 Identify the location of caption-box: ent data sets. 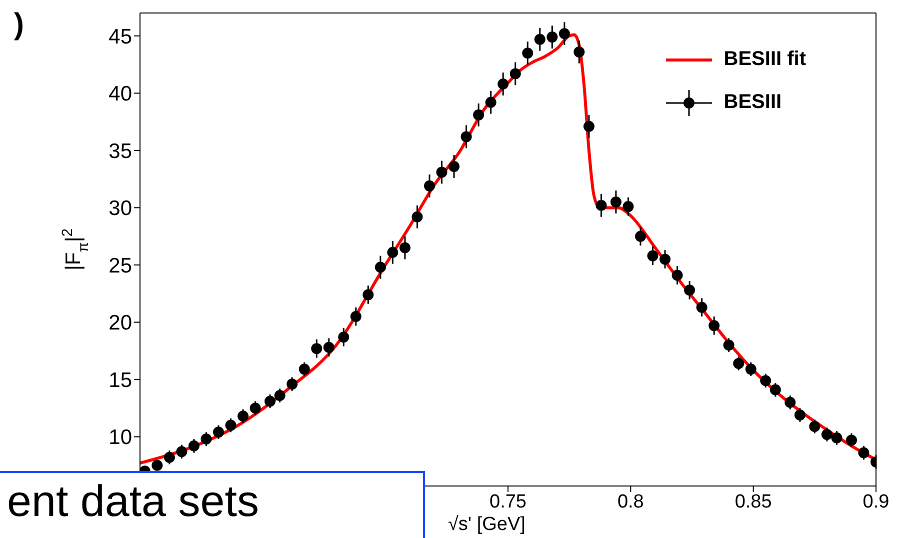
(212, 504).